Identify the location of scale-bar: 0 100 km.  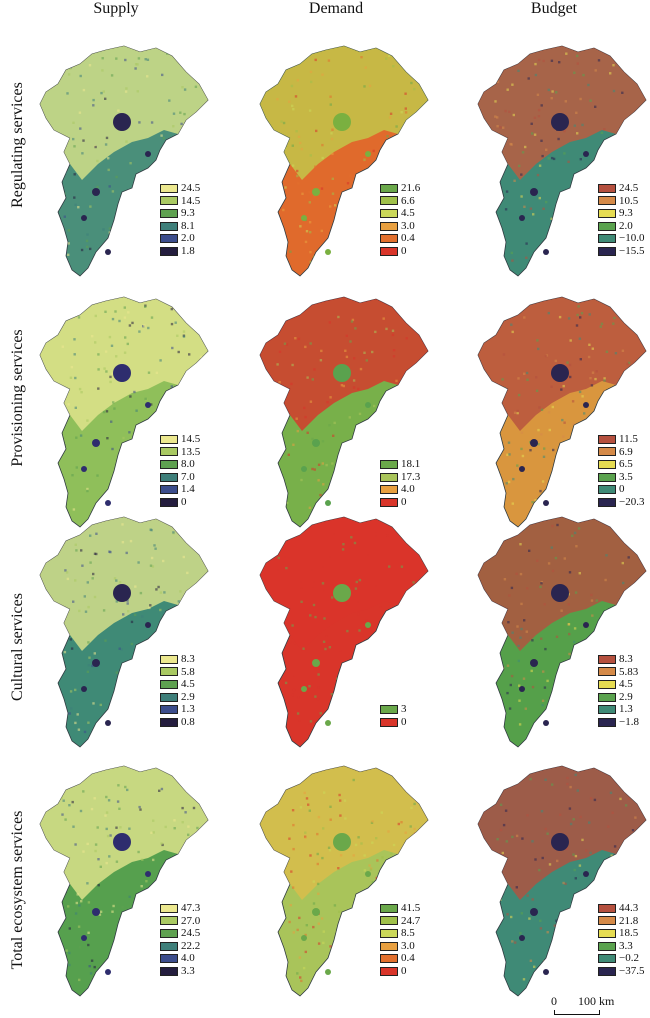
(593, 1006).